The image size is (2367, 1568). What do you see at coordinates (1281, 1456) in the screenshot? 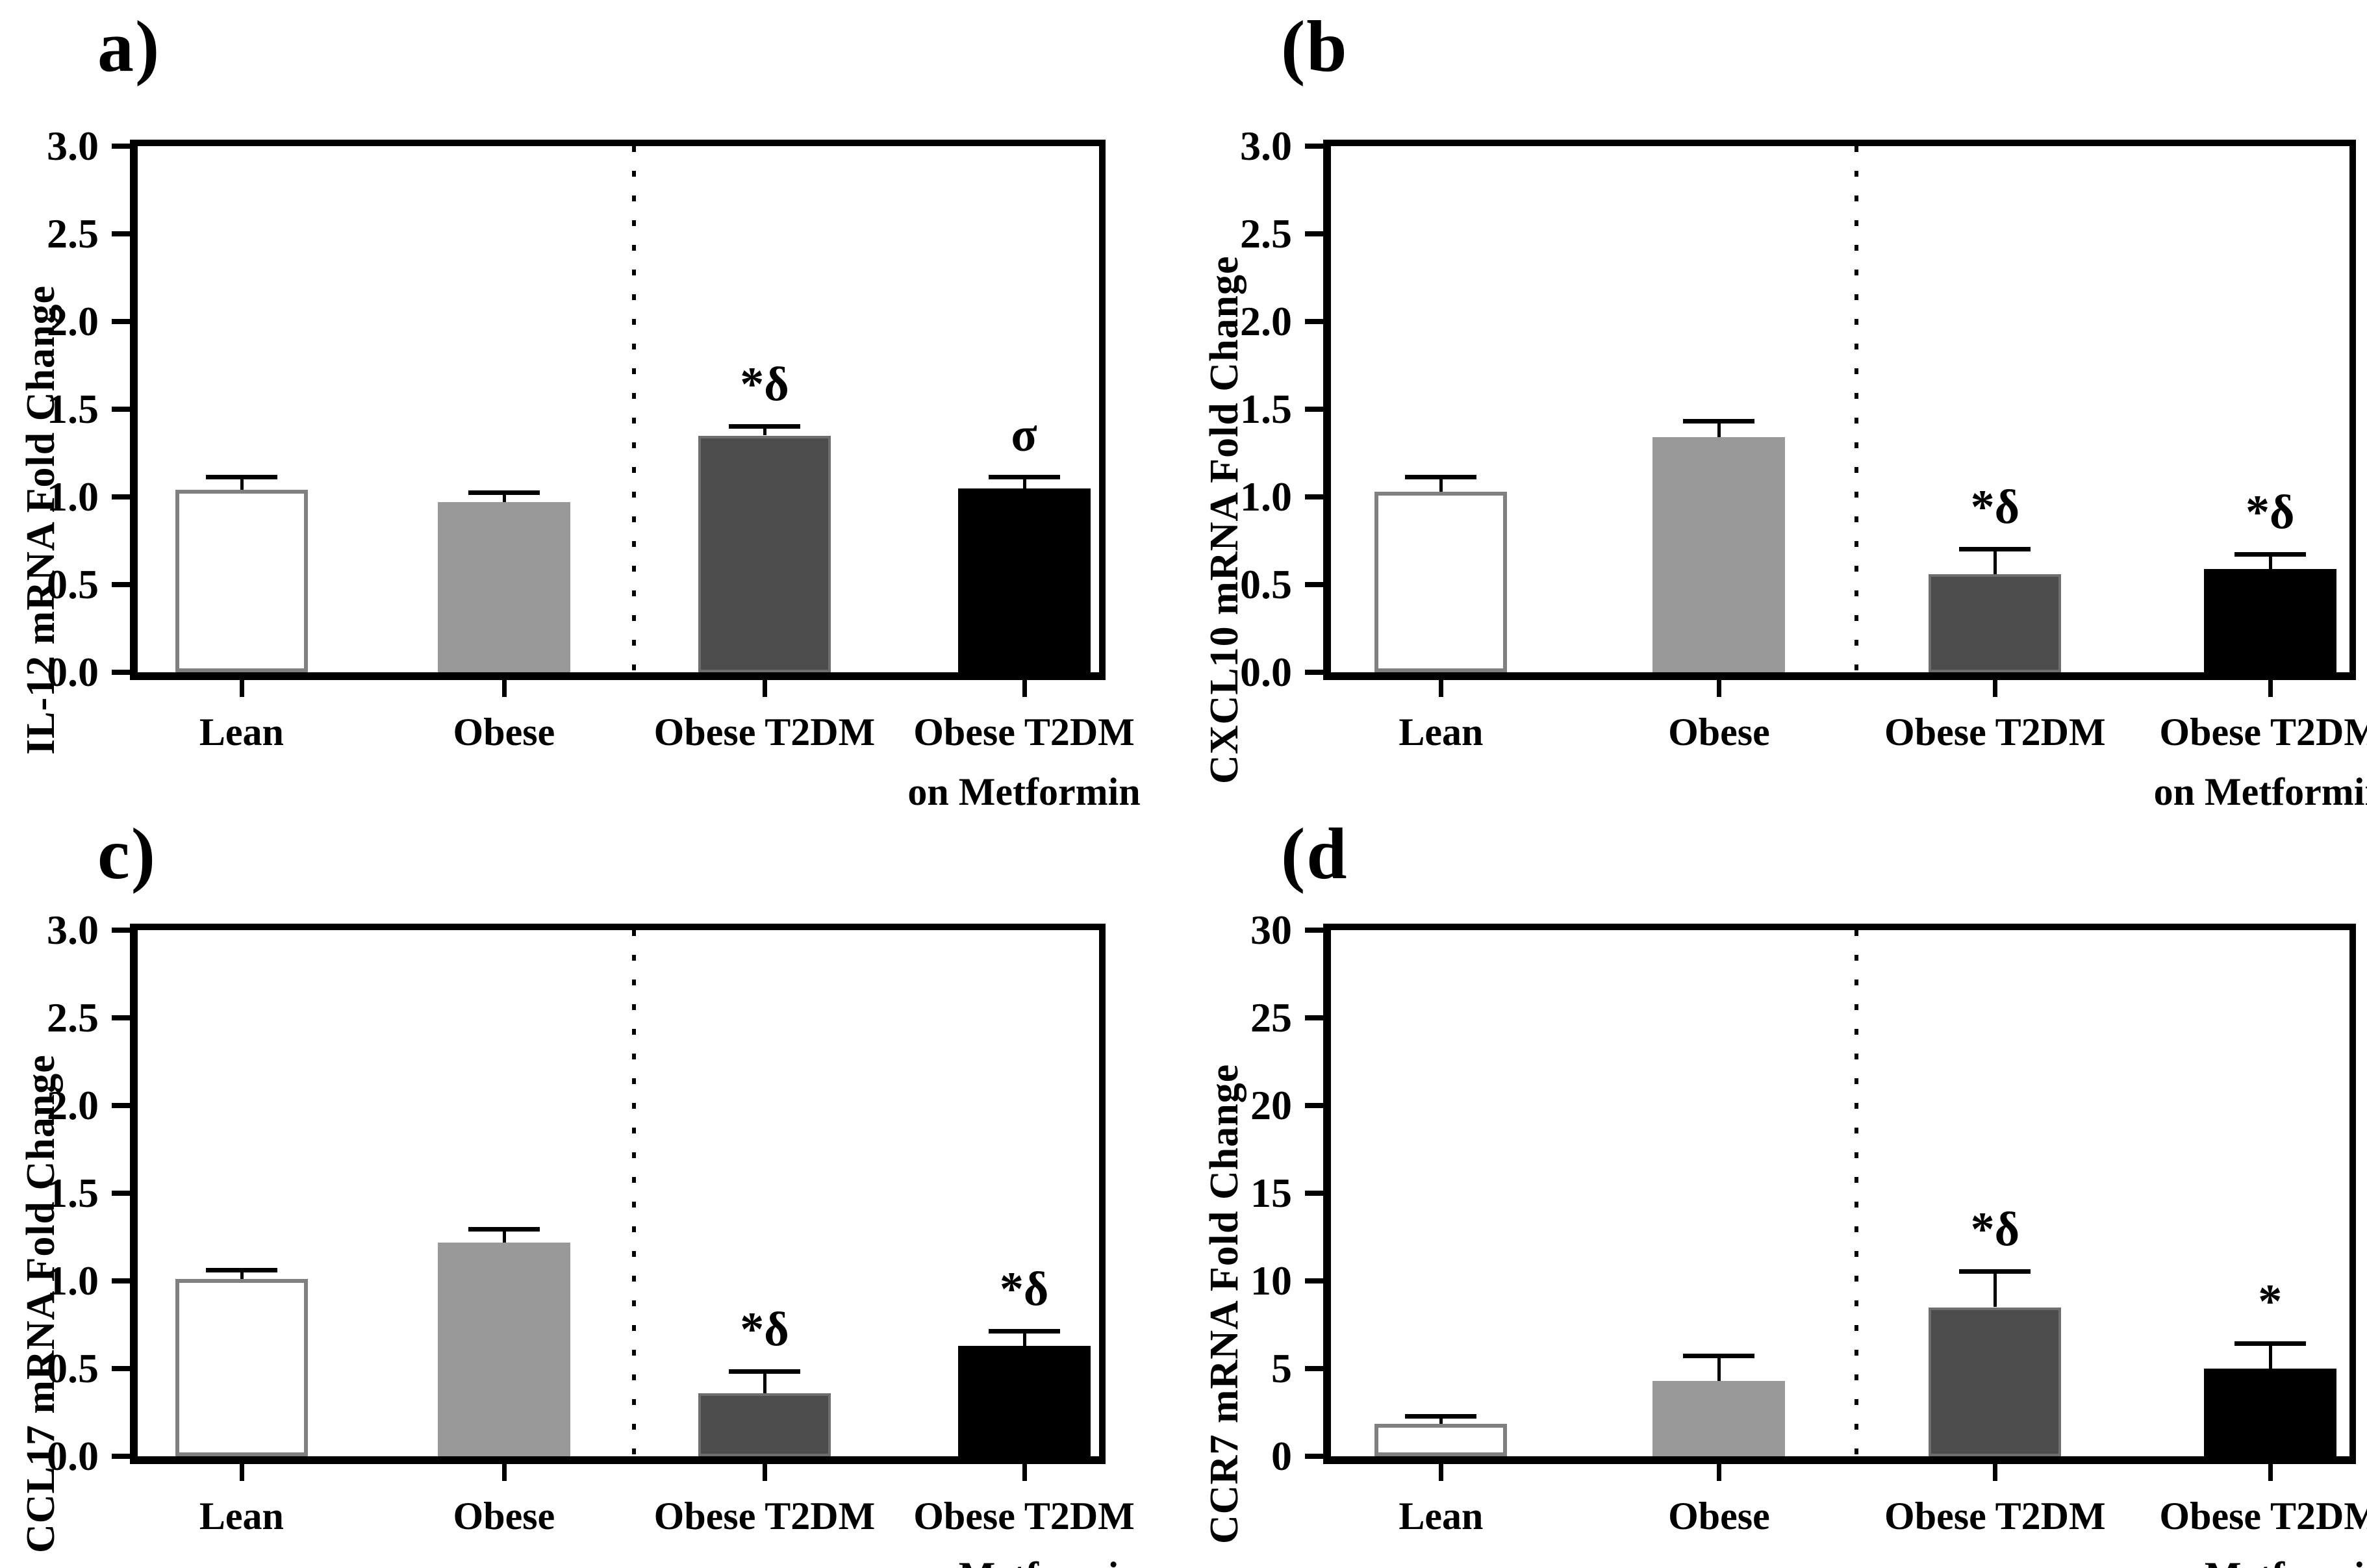
I see `y-tick-label: 0` at bounding box center [1281, 1456].